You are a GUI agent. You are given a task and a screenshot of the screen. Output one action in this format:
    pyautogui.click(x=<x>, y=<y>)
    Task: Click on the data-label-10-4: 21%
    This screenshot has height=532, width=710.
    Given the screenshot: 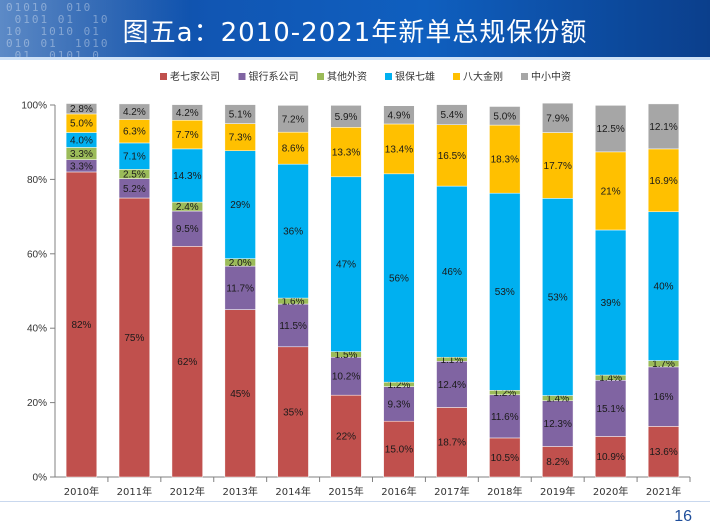 What is the action you would take?
    pyautogui.click(x=611, y=191)
    